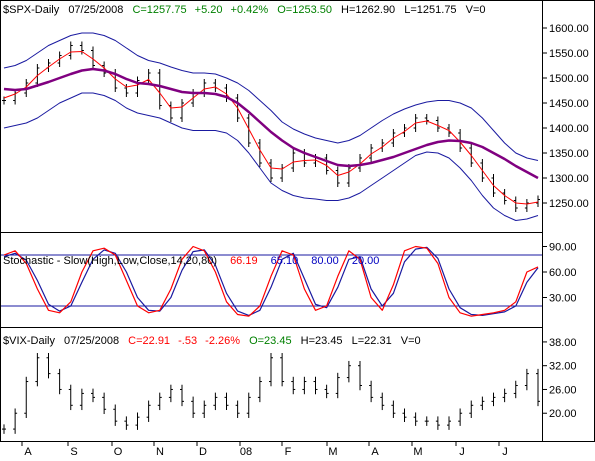 Image resolution: width=595 pixels, height=461 pixels. I want to click on stochastic-d-line, so click(271, 281).